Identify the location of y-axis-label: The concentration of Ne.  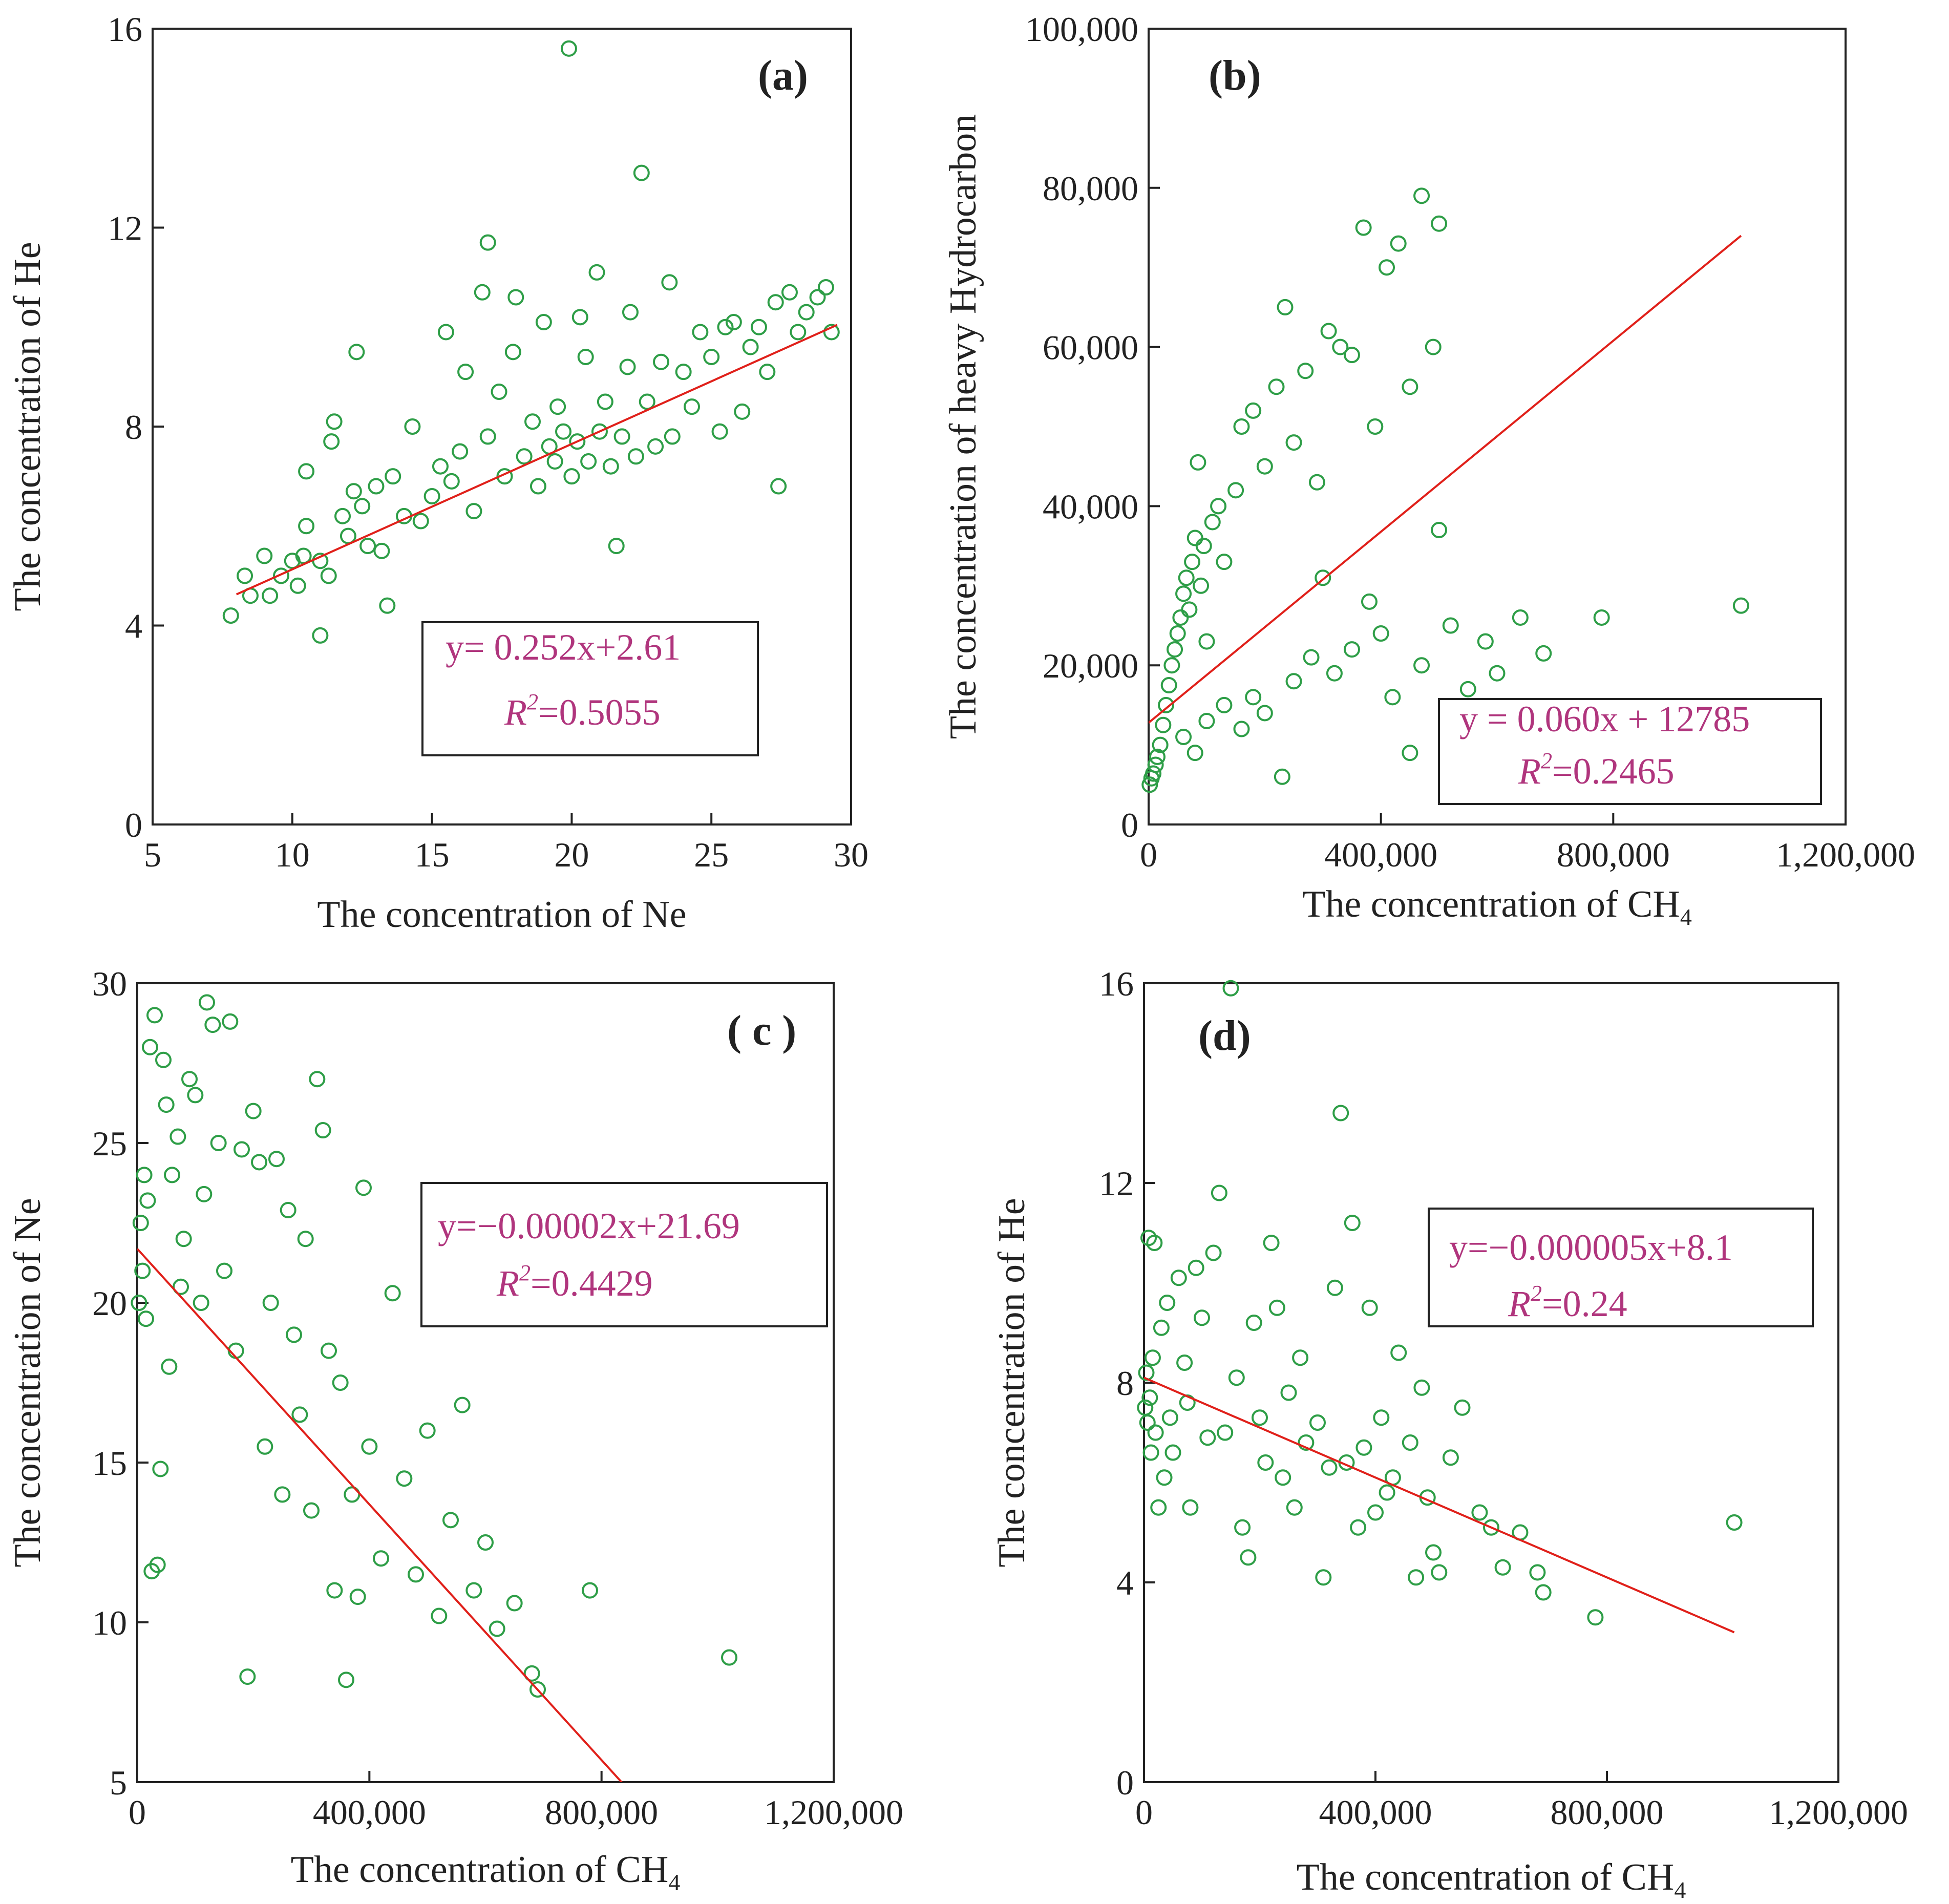
(28, 1382).